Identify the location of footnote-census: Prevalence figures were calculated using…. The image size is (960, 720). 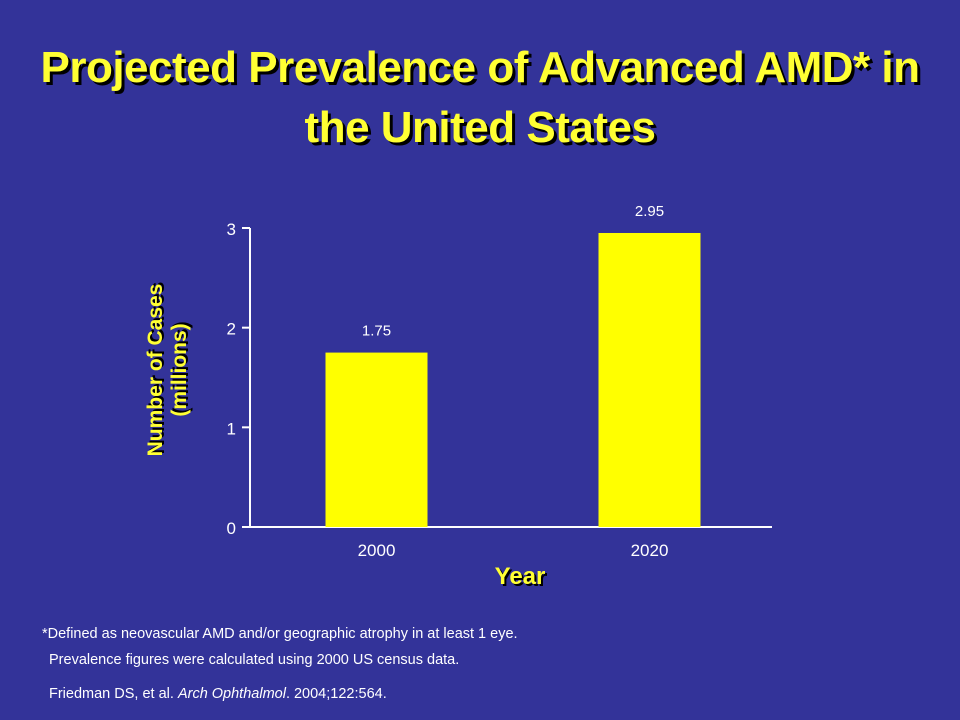
(254, 660).